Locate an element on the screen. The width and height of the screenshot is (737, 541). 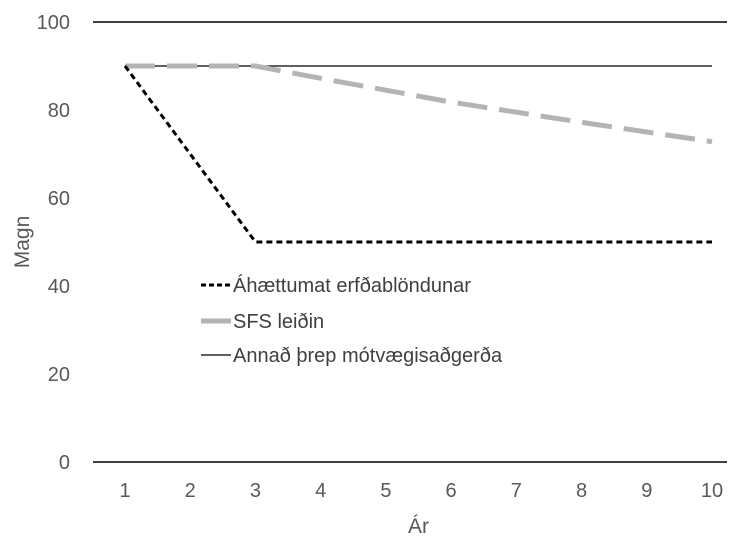
x-tick-label: 5 is located at coordinates (385, 491).